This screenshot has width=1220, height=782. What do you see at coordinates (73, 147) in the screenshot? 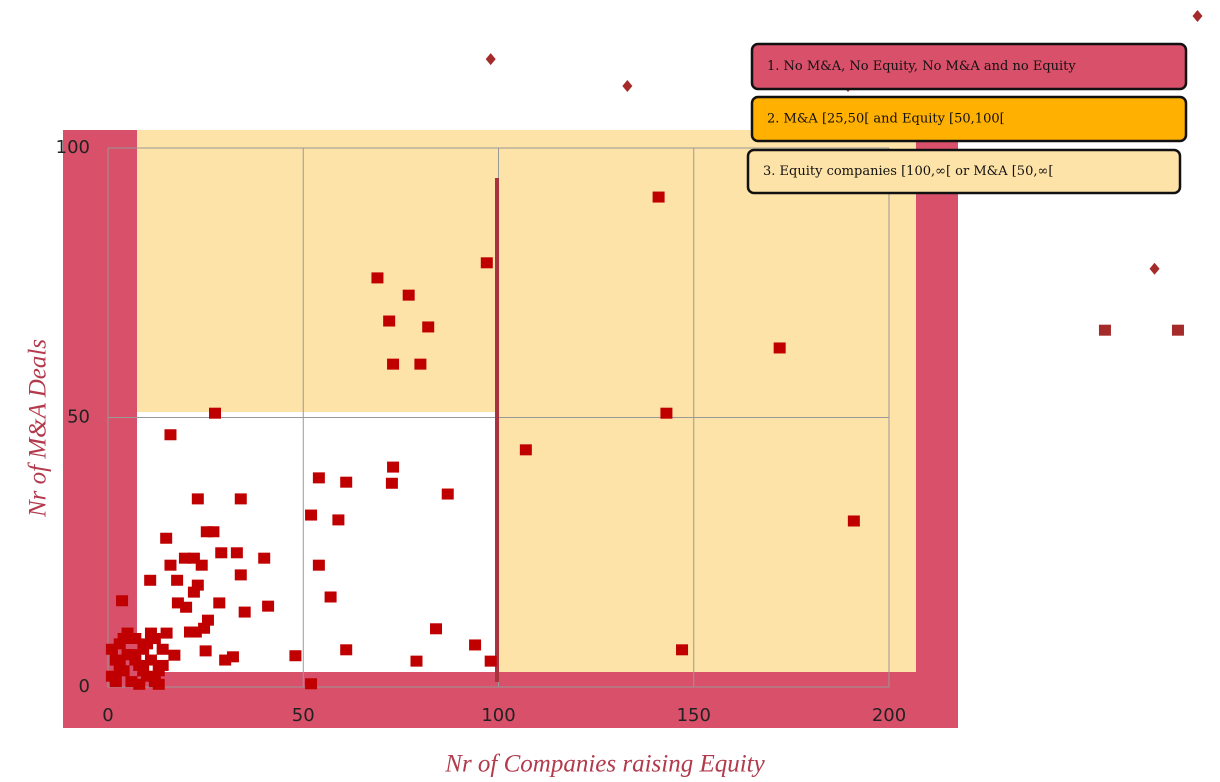
I see `y-tick-label: 100` at bounding box center [73, 147].